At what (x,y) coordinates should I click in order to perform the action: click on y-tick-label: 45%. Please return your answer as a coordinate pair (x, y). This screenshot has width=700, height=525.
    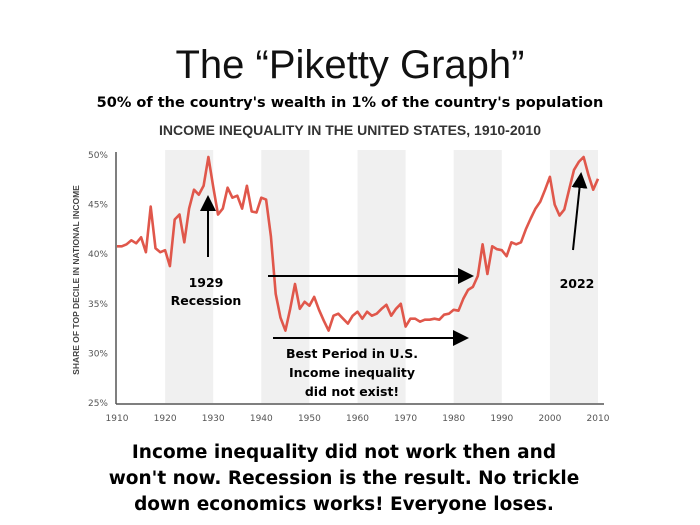
    Looking at the image, I should click on (98, 206).